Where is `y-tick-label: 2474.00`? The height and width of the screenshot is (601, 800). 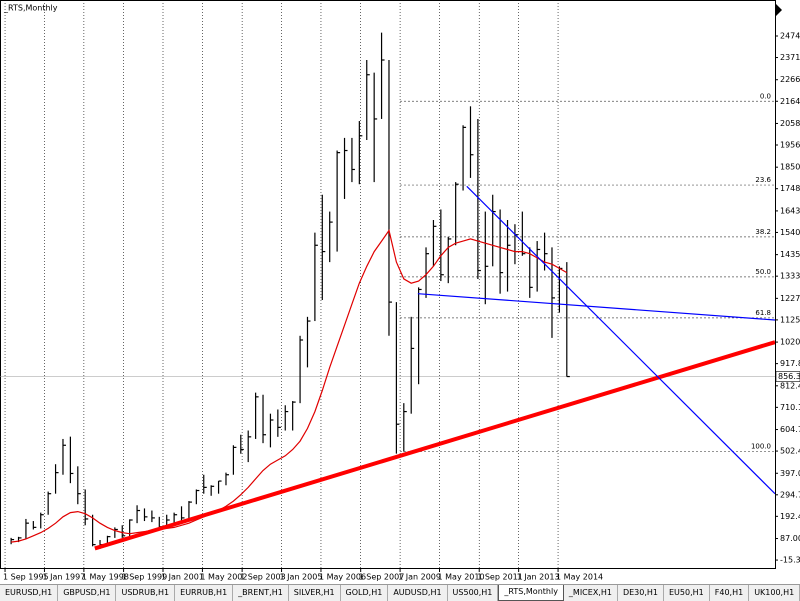
y-tick-label: 2474.00 is located at coordinates (790, 36).